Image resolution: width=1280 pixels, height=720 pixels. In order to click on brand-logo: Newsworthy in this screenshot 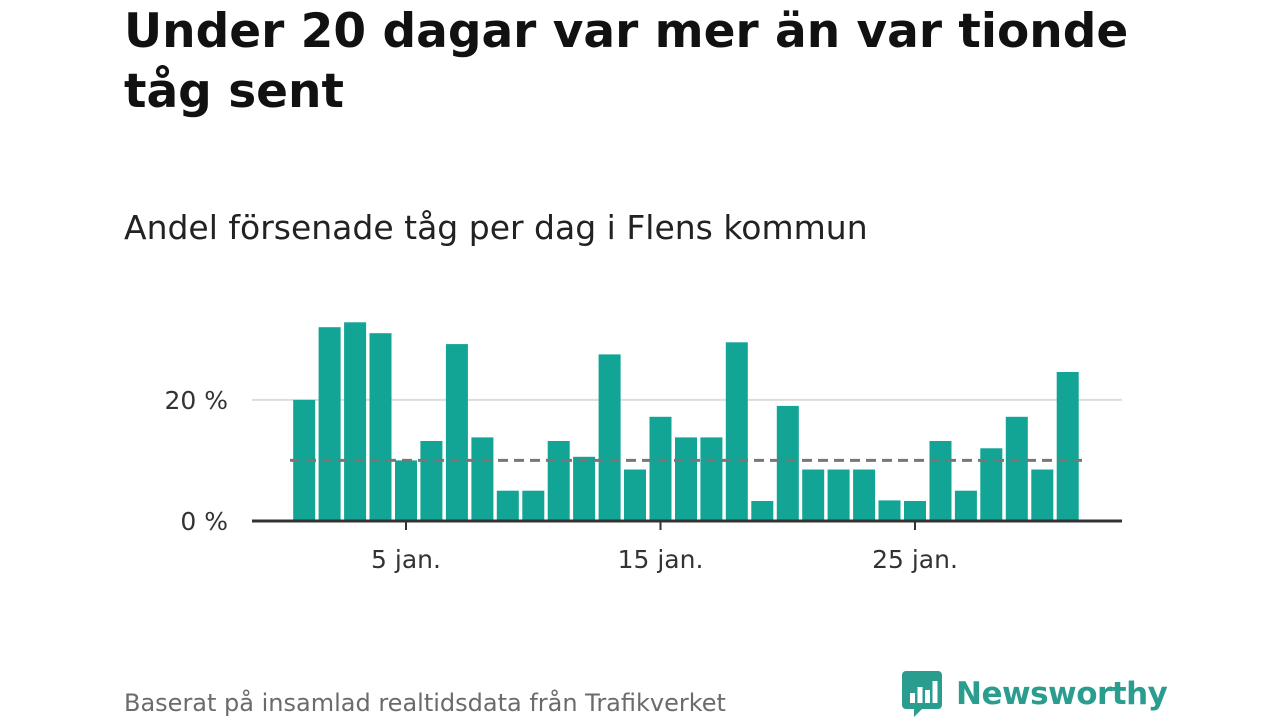, I will do `click(1035, 694)`.